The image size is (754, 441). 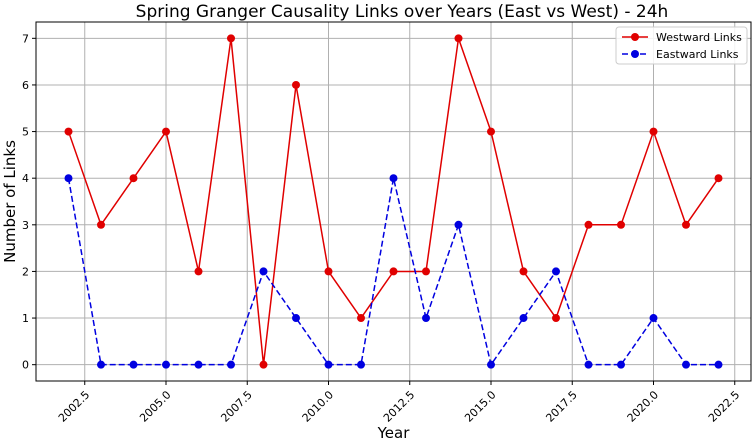 What do you see at coordinates (25, 225) in the screenshot?
I see `y-tick-label: 3` at bounding box center [25, 225].